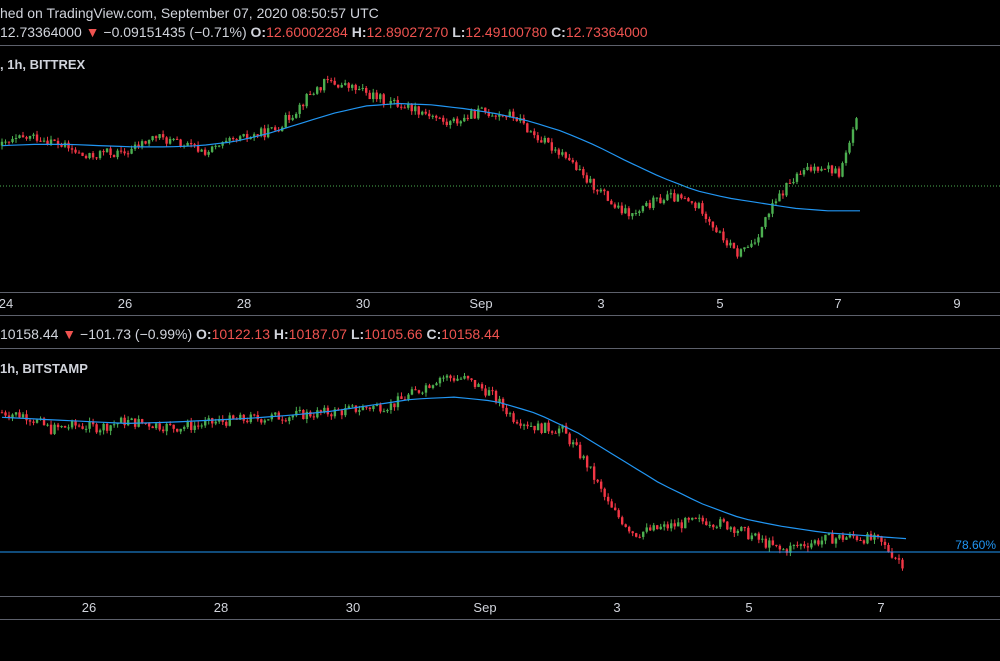  What do you see at coordinates (307, 32) in the screenshot?
I see `open-value: 12.60002284` at bounding box center [307, 32].